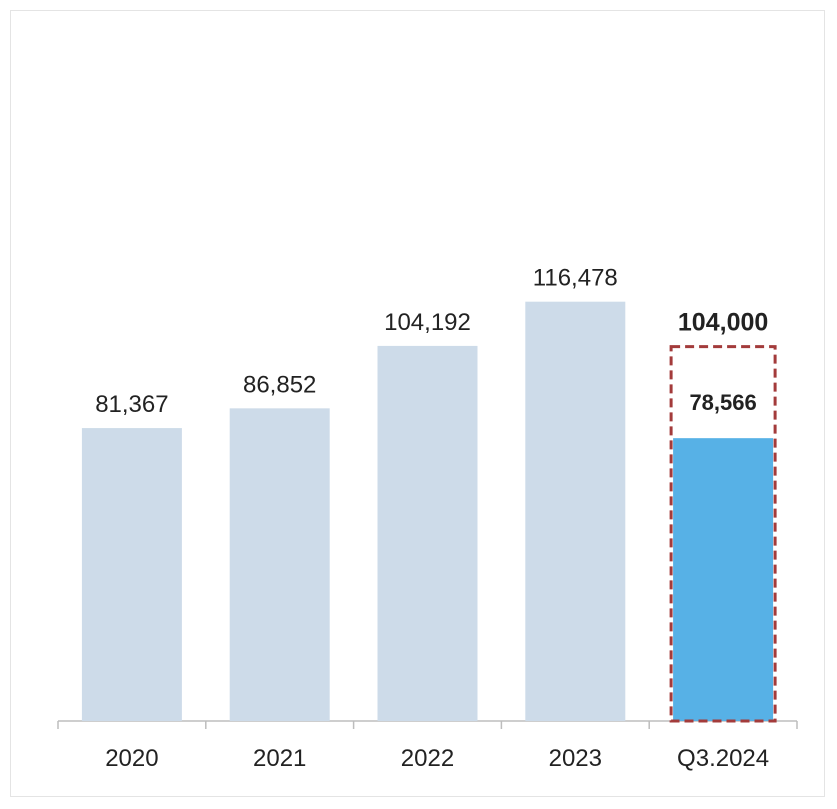 The image size is (837, 809). Describe the element at coordinates (279, 564) in the screenshot. I see `bar-2021` at that location.